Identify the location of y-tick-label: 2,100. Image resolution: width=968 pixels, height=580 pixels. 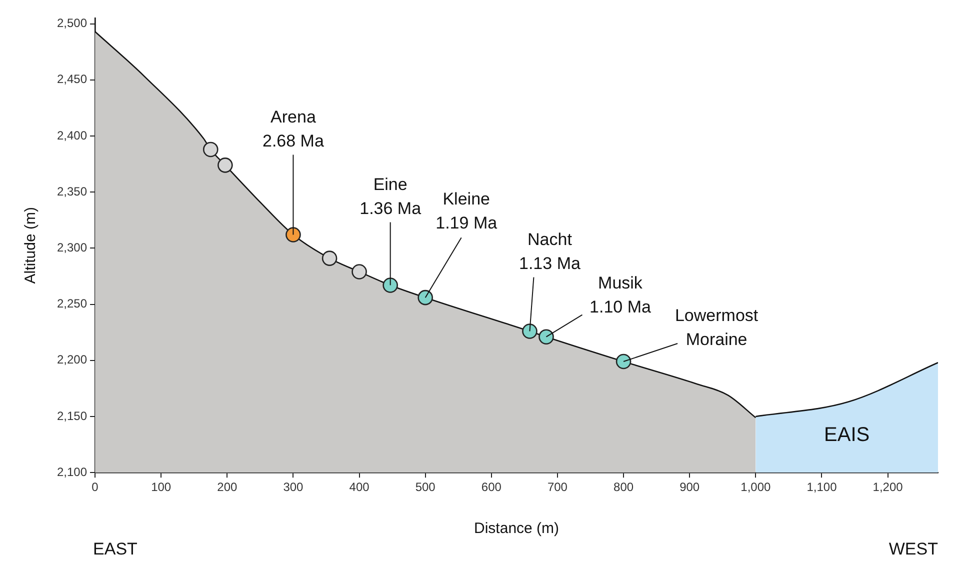
(72, 471).